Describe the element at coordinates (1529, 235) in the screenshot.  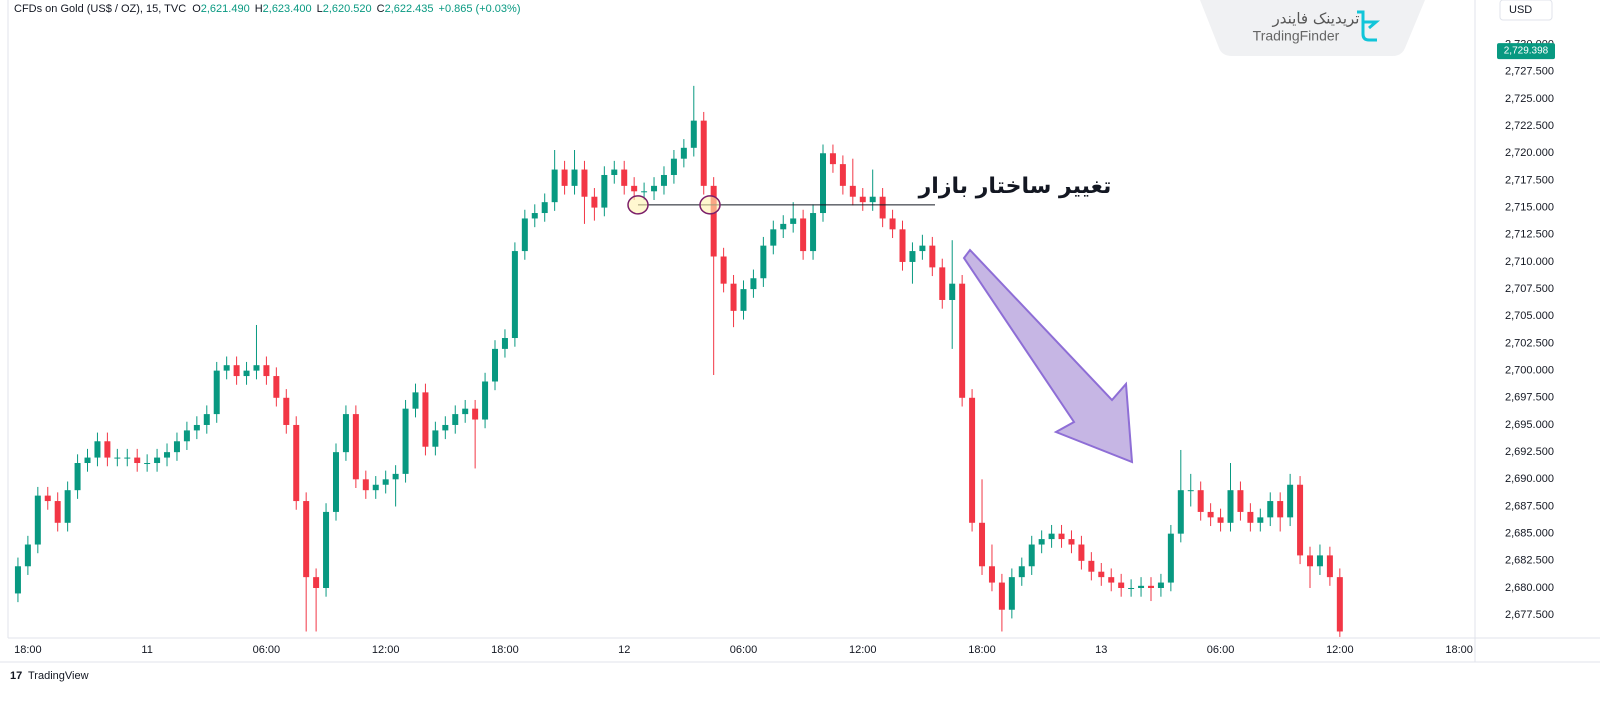
I see `y-tick-label: 2,712.500` at that location.